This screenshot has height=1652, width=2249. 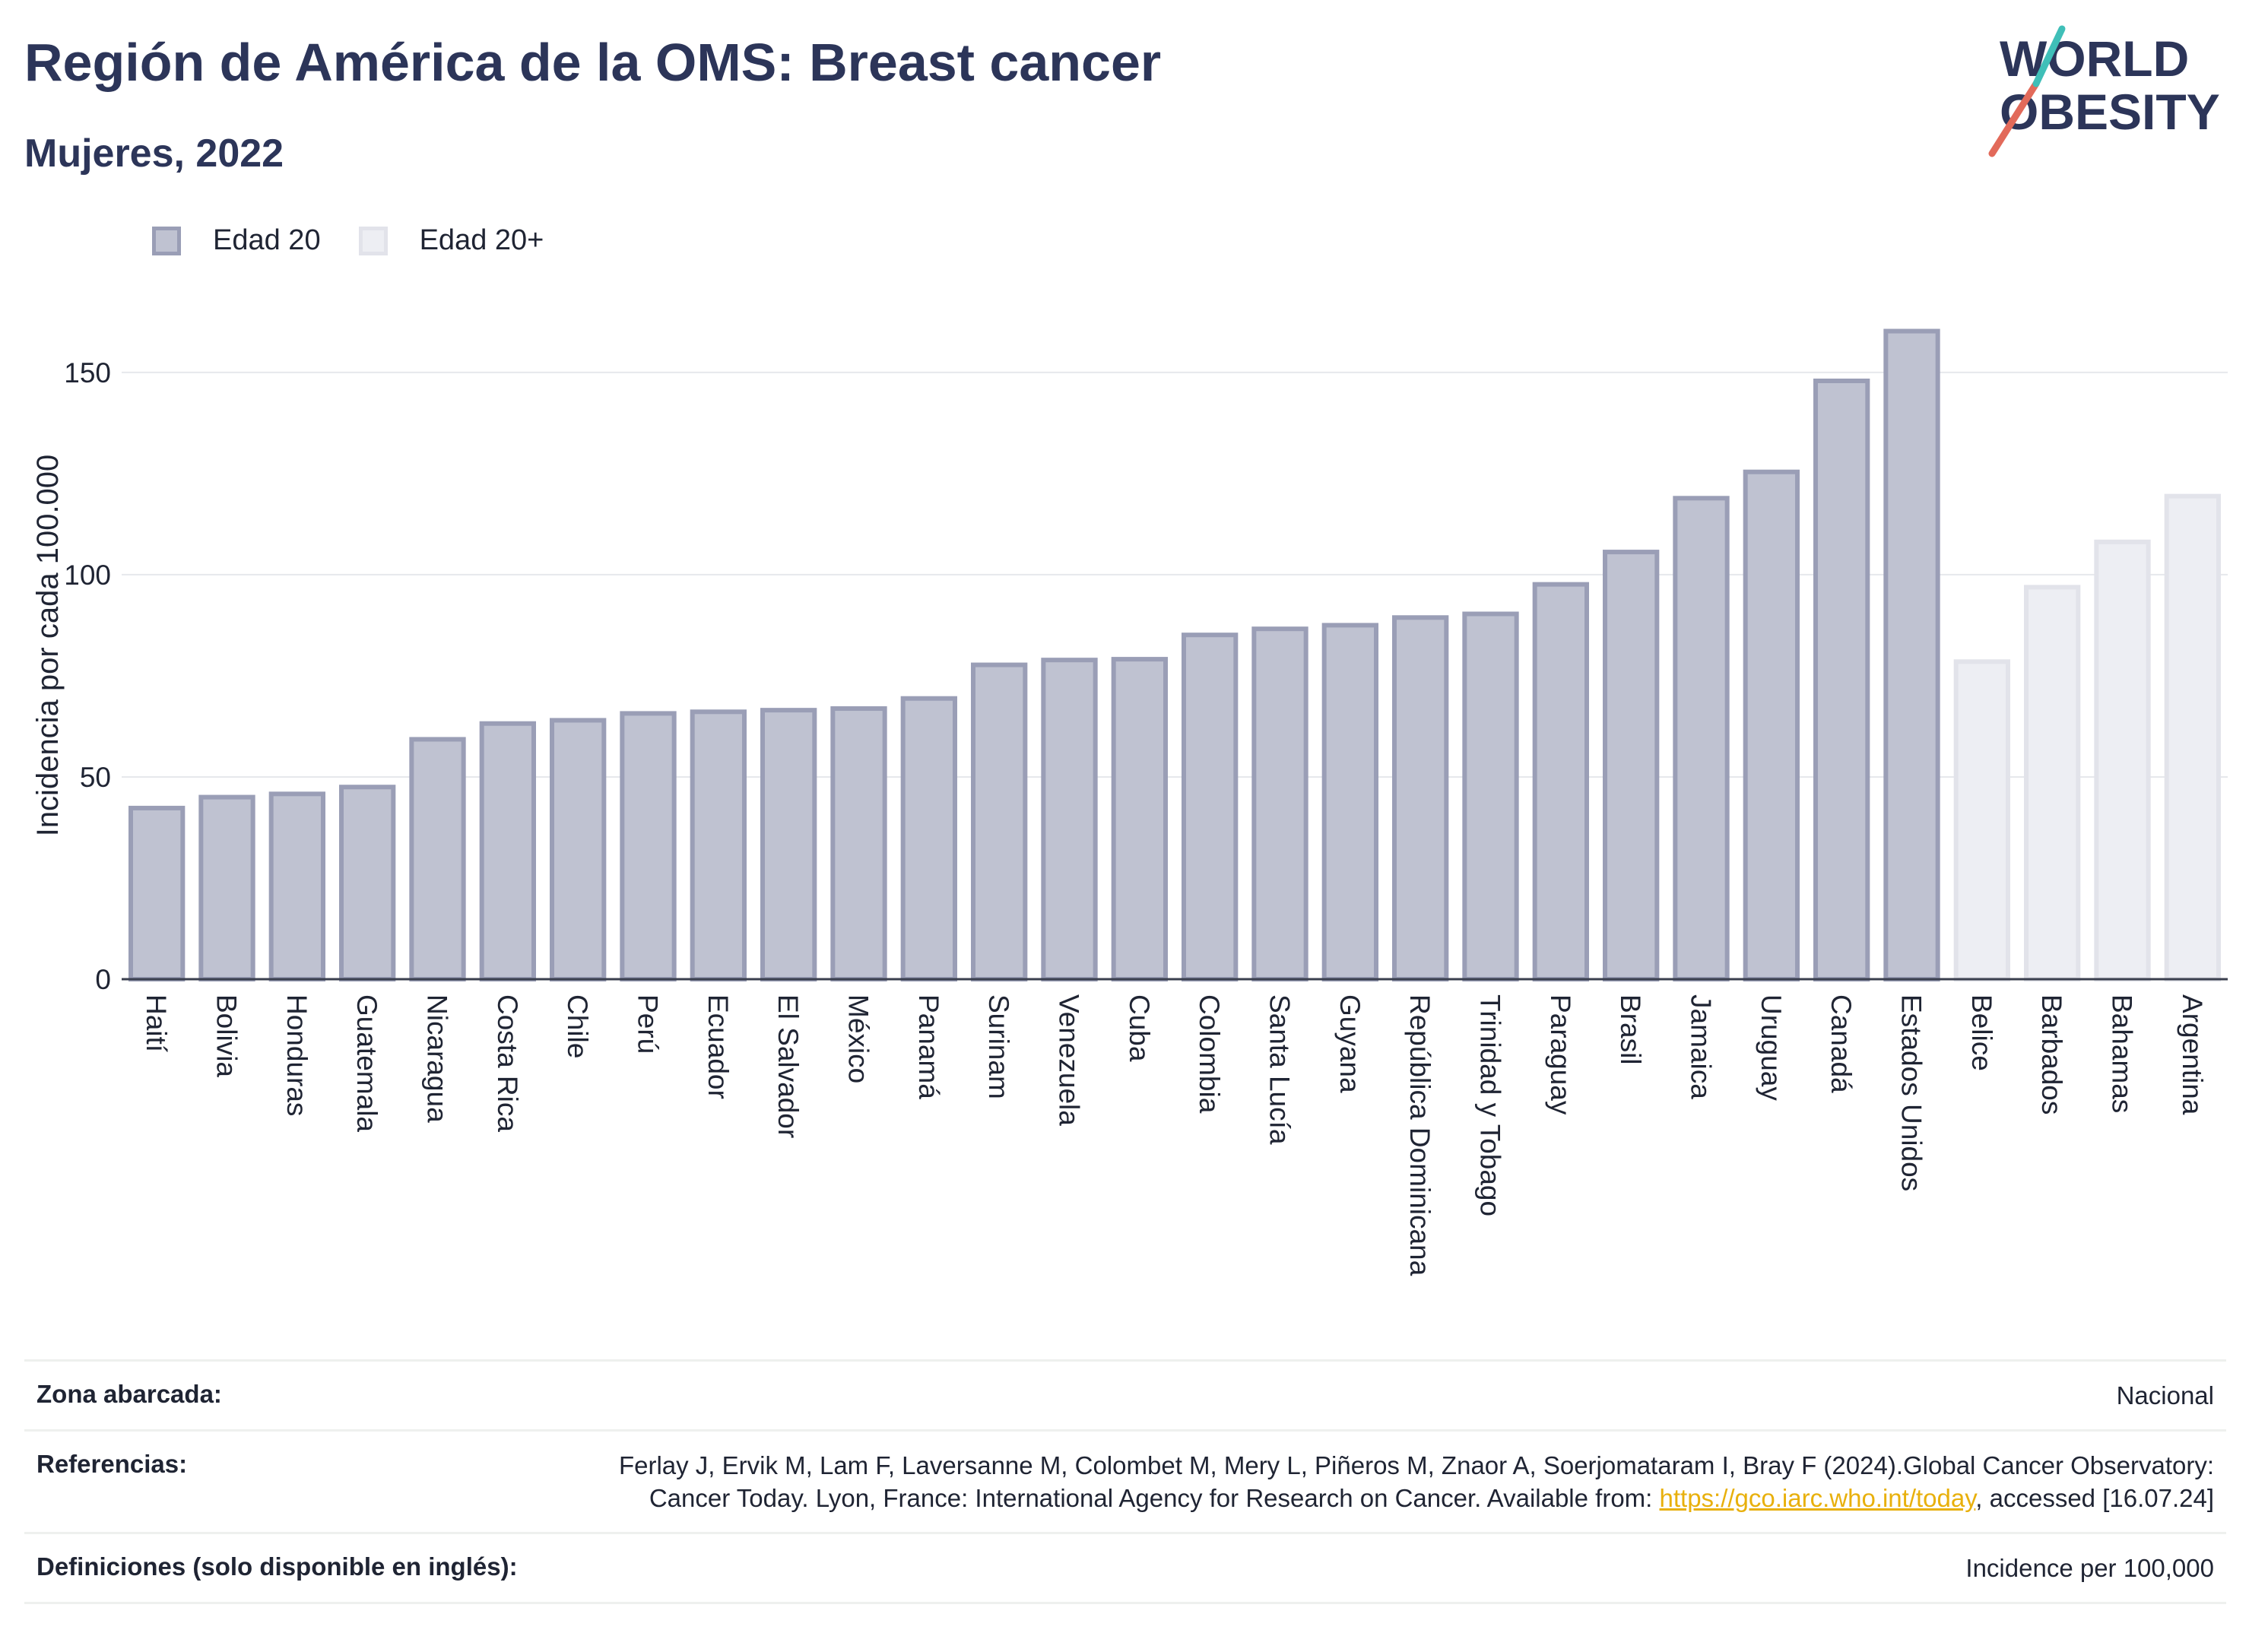 I want to click on x-tick-label: Trinidad y Tobago, so click(x=1490, y=1105).